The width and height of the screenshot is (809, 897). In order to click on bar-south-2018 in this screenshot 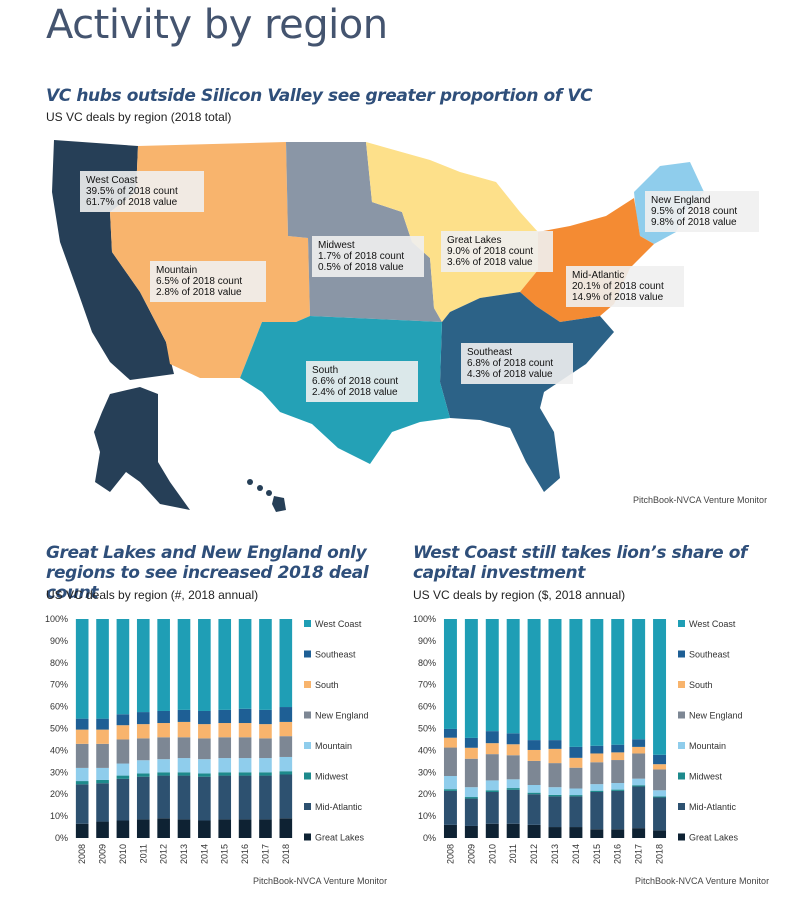, I will do `click(660, 767)`.